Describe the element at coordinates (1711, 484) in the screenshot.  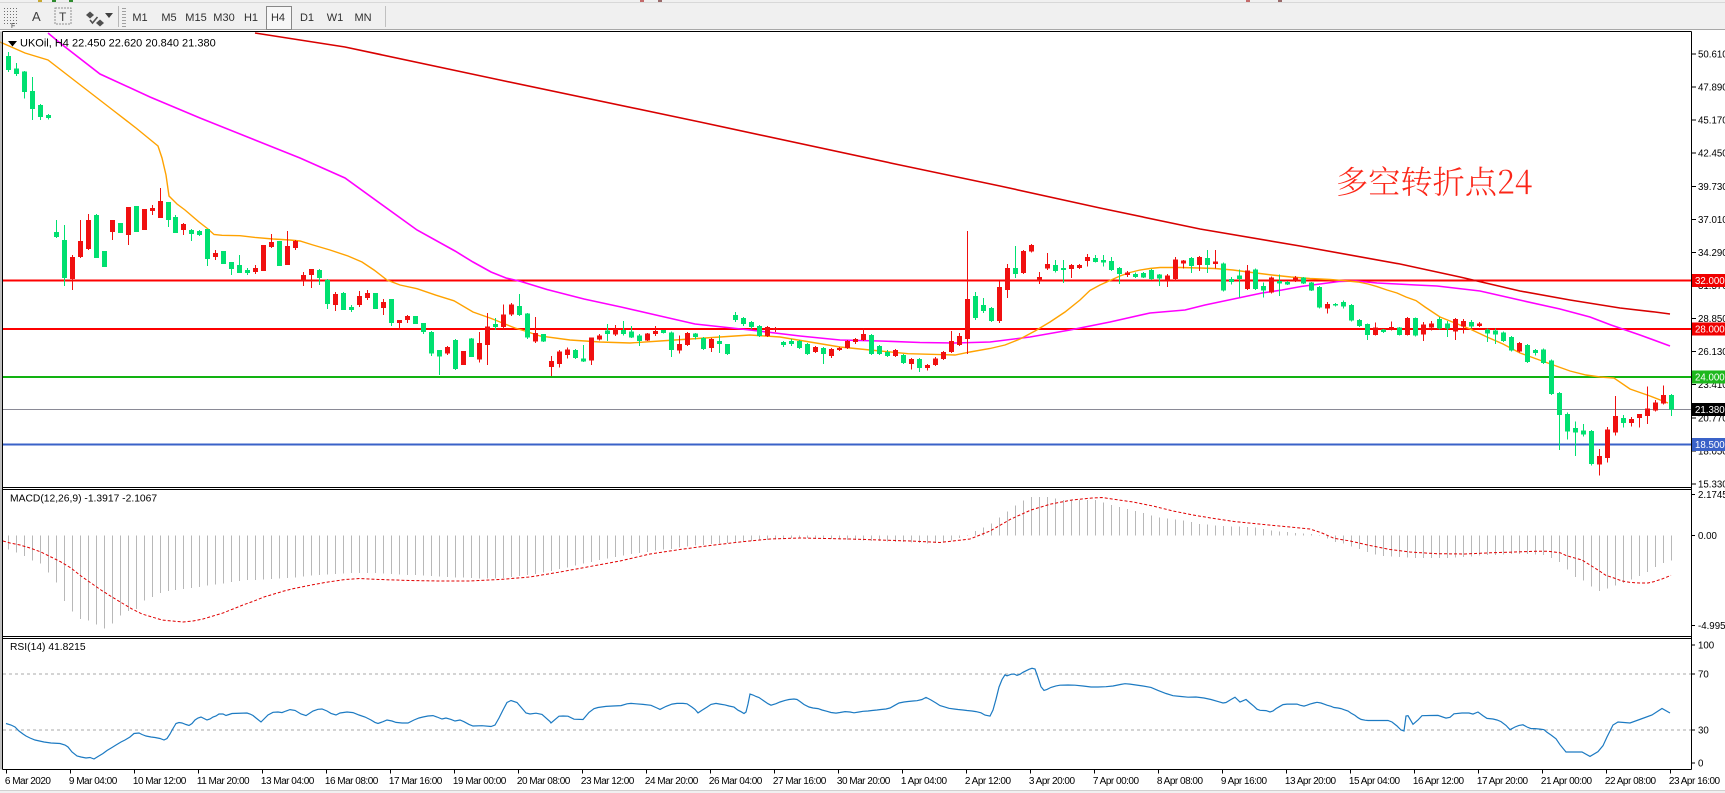
I see `svg-text: 15.330` at that location.